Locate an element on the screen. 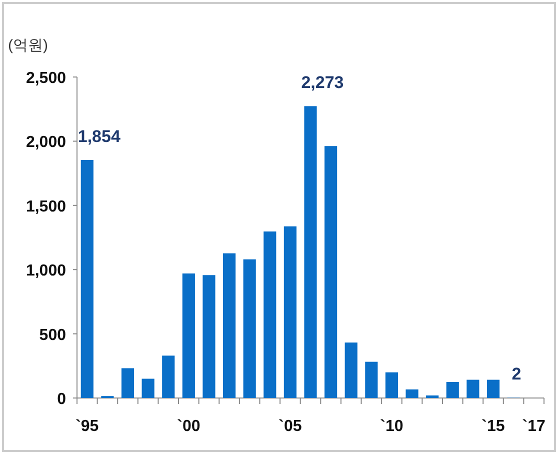 The image size is (558, 454). data-label: 2 is located at coordinates (517, 374).